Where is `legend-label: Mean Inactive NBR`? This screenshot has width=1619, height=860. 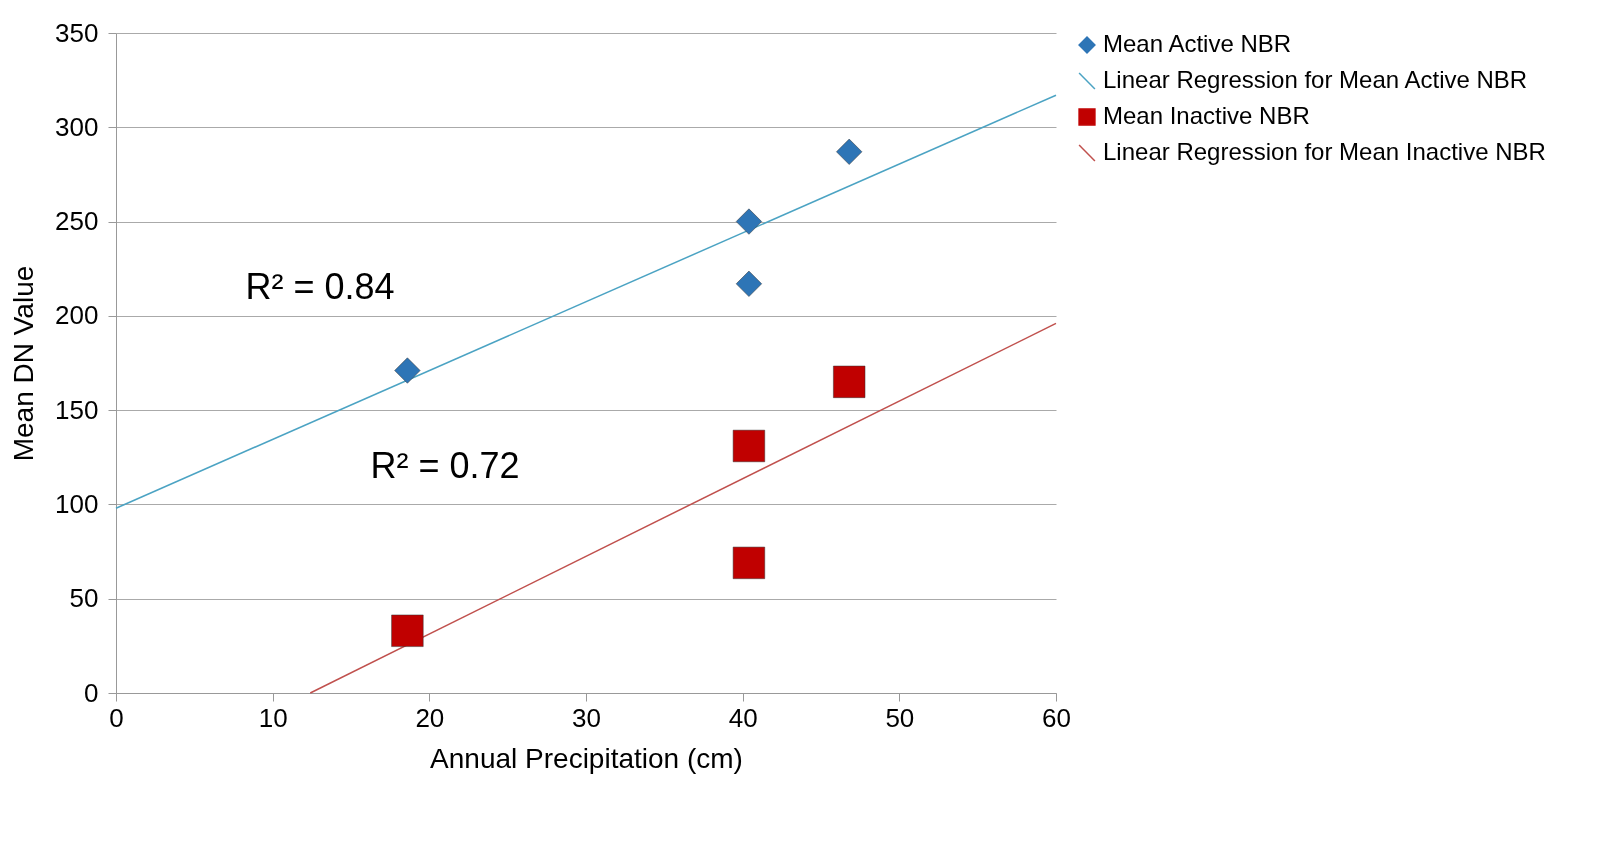 legend-label: Mean Inactive NBR is located at coordinates (1206, 115).